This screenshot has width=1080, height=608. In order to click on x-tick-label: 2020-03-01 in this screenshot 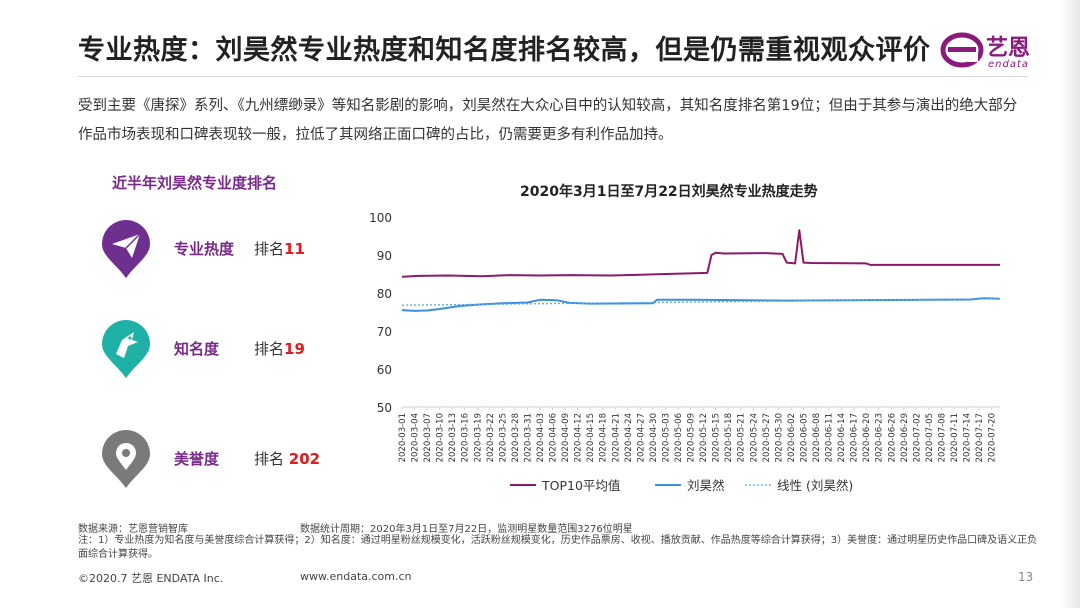, I will do `click(403, 437)`.